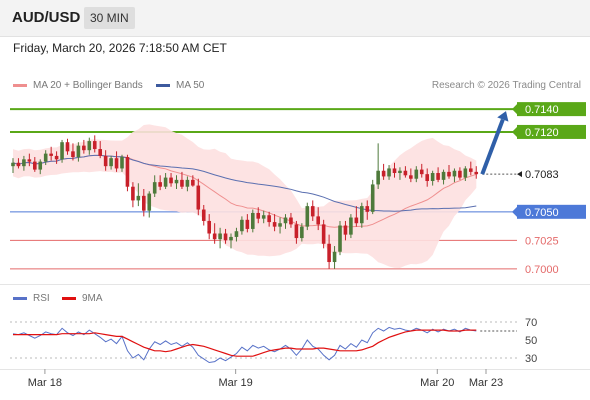 Image resolution: width=590 pixels, height=400 pixels. I want to click on rsi-ma-legend-label: 9MA, so click(92, 298).